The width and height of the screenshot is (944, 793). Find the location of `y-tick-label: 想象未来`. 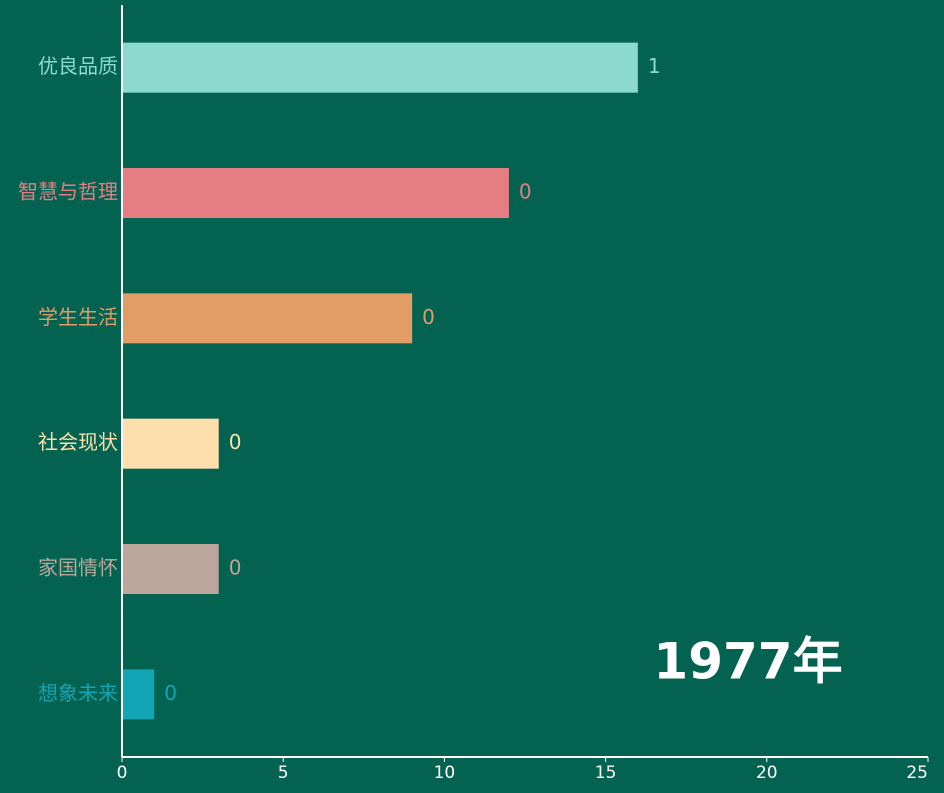

y-tick-label: 想象未来 is located at coordinates (78, 693).